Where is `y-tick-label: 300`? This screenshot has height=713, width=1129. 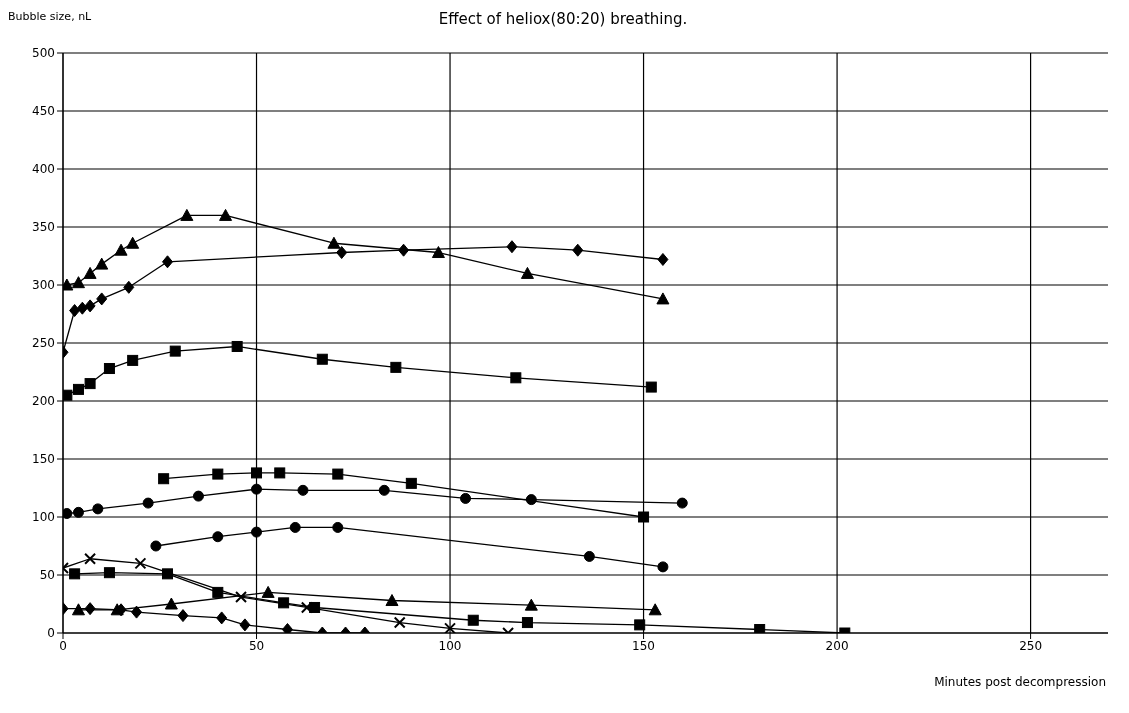 y-tick-label: 300 is located at coordinates (43, 285).